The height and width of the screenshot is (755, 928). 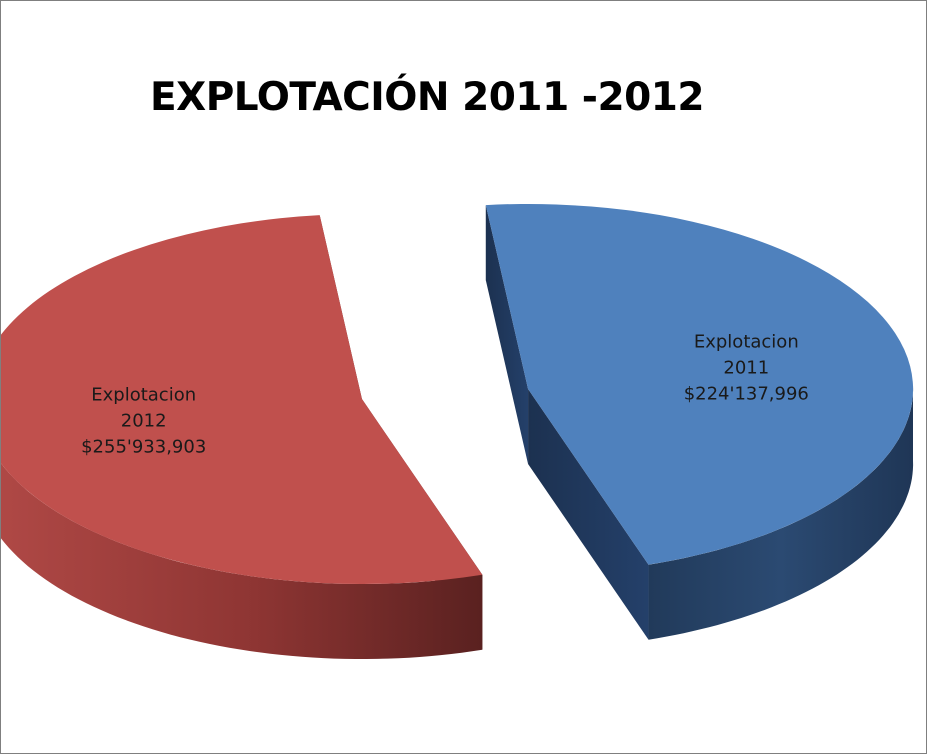 What do you see at coordinates (746, 367) in the screenshot?
I see `slice-label-line: 2011` at bounding box center [746, 367].